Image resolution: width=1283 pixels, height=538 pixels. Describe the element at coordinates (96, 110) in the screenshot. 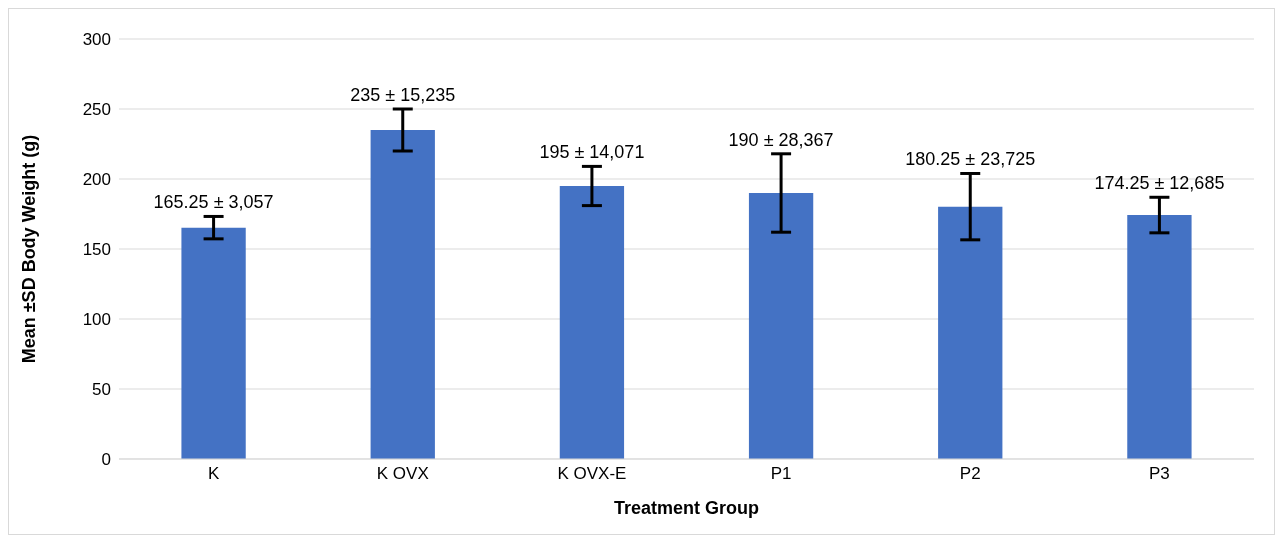

I see `y-tick-label: 250` at that location.